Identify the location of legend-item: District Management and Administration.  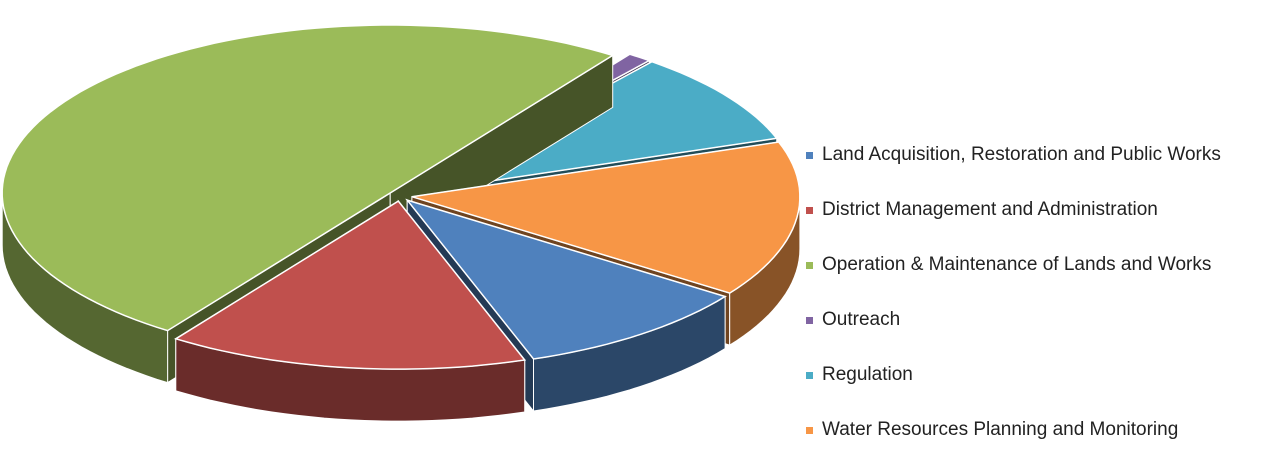
(1041, 210).